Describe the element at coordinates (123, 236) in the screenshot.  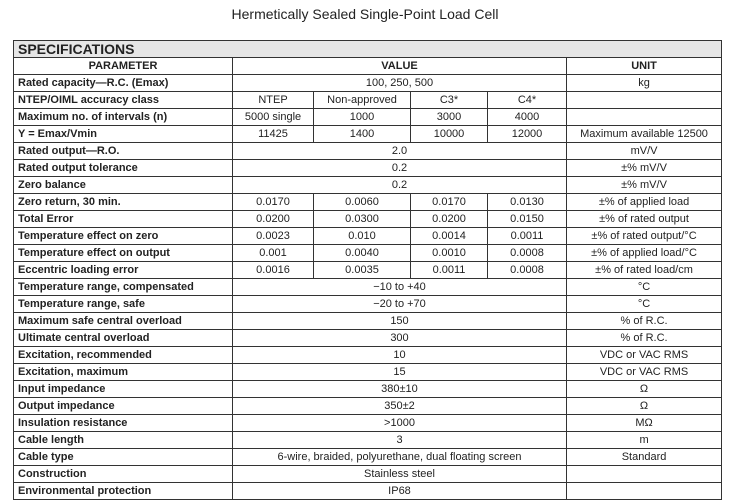
I see `parameter-cell: Temperature effect on zero` at that location.